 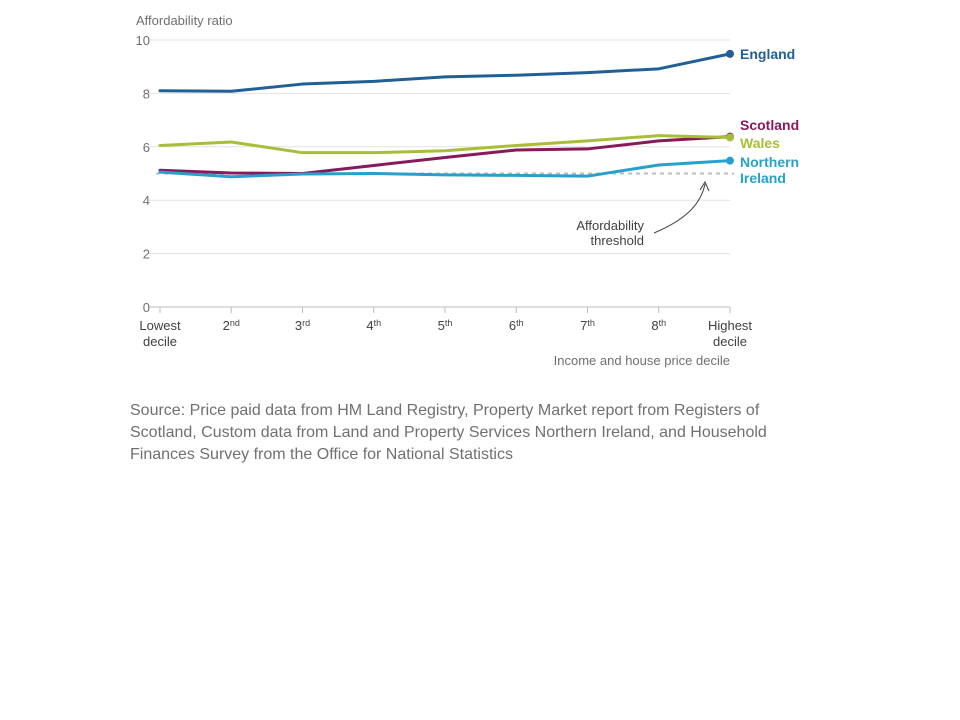 What do you see at coordinates (146, 307) in the screenshot?
I see `y-tick-label: 0` at bounding box center [146, 307].